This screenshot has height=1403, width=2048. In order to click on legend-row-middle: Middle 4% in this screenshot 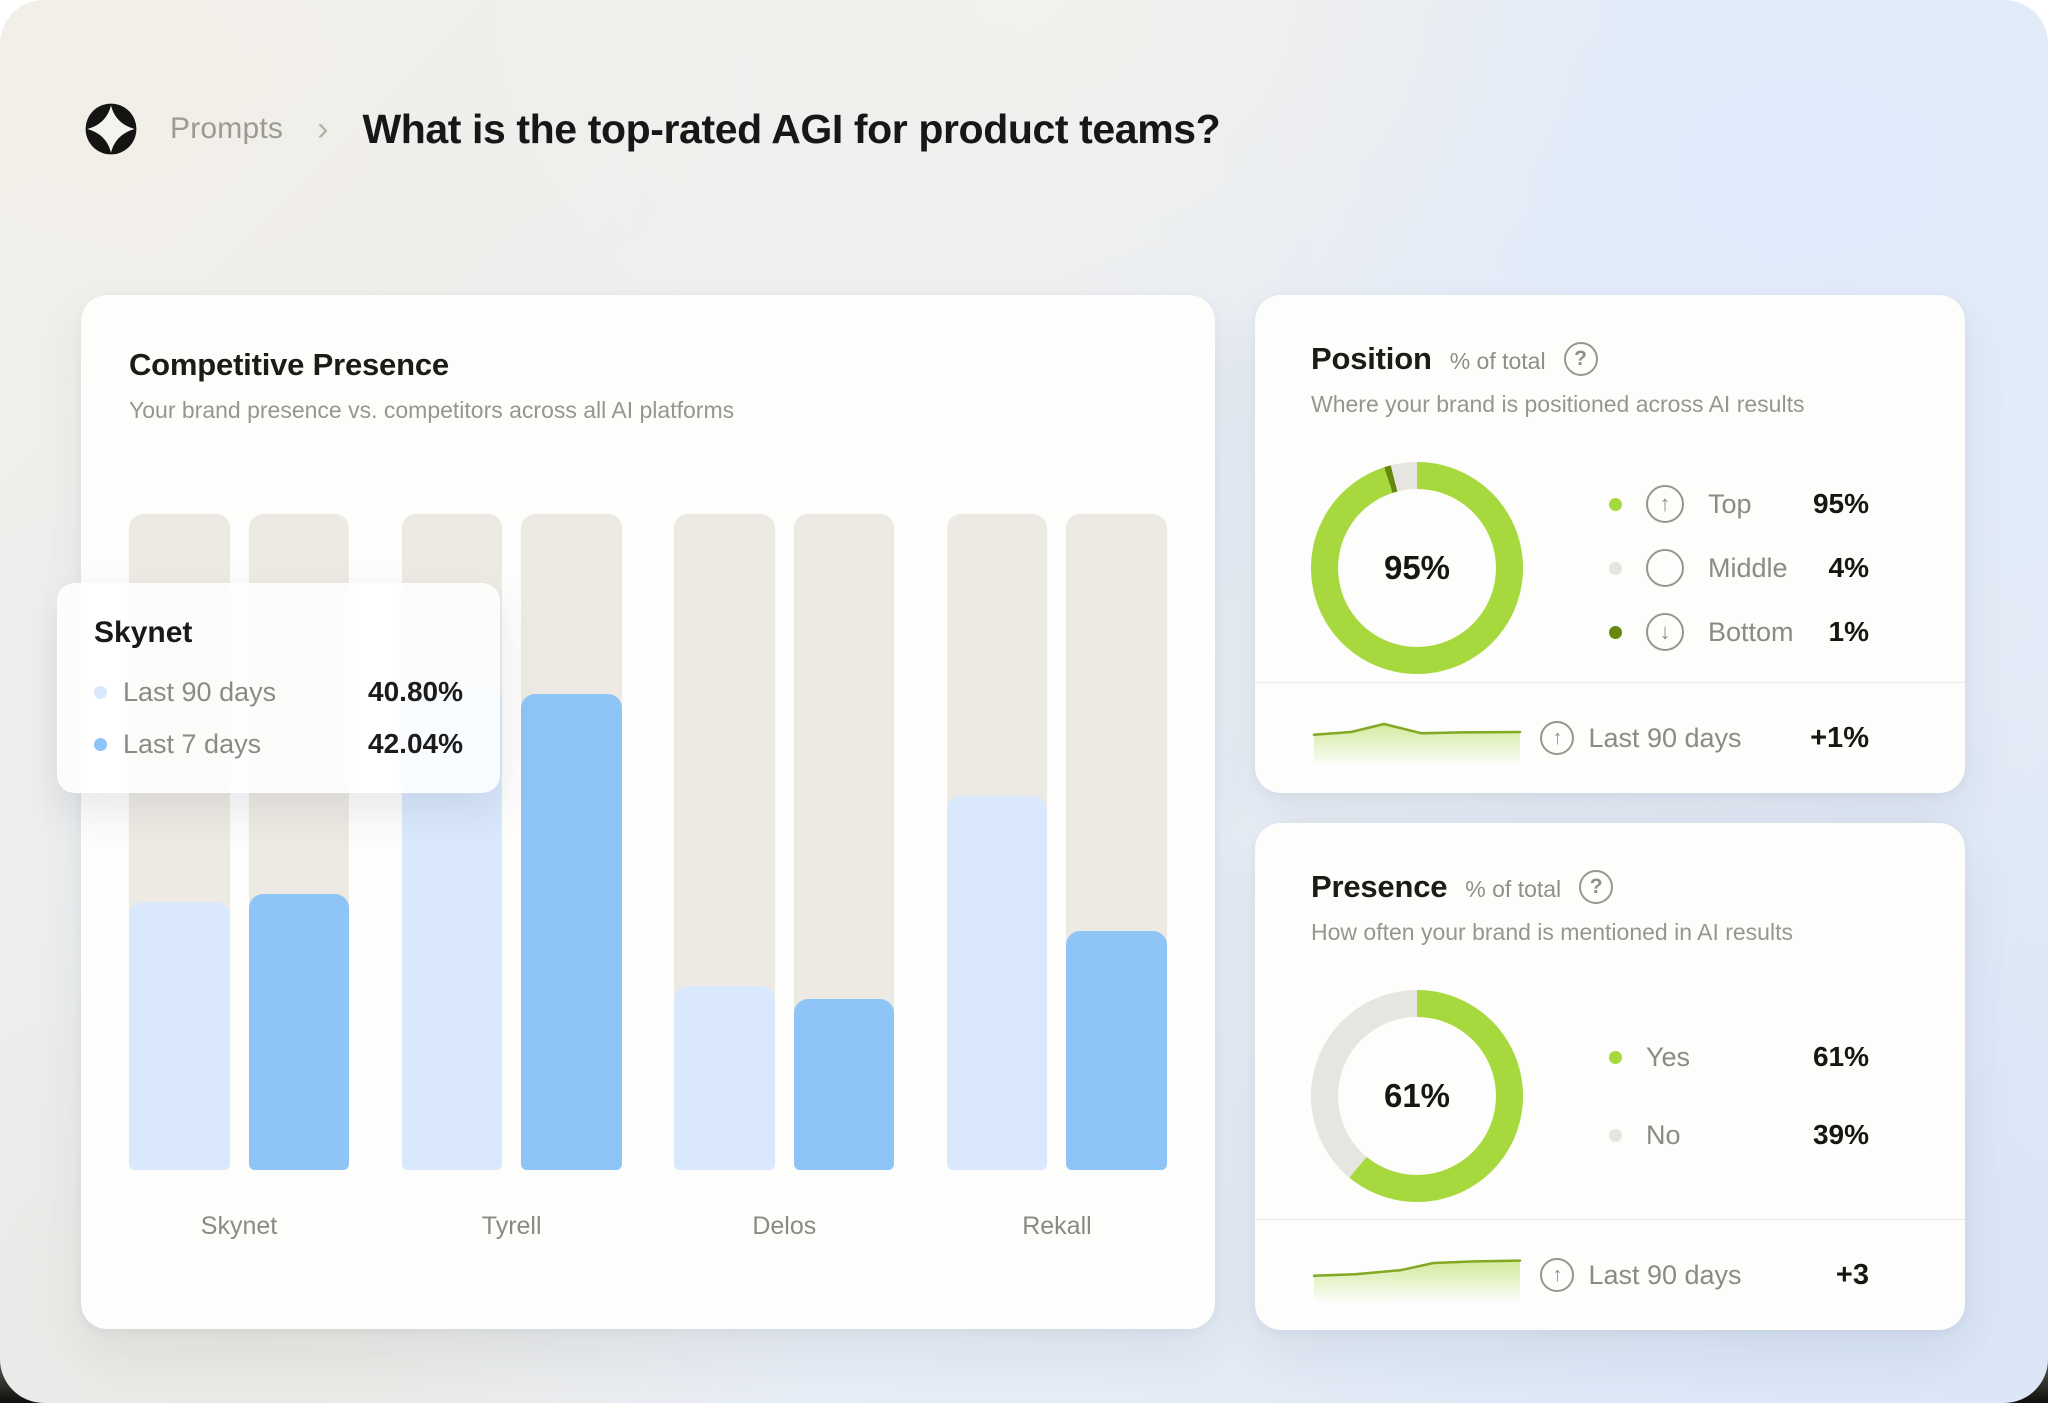, I will do `click(1759, 568)`.